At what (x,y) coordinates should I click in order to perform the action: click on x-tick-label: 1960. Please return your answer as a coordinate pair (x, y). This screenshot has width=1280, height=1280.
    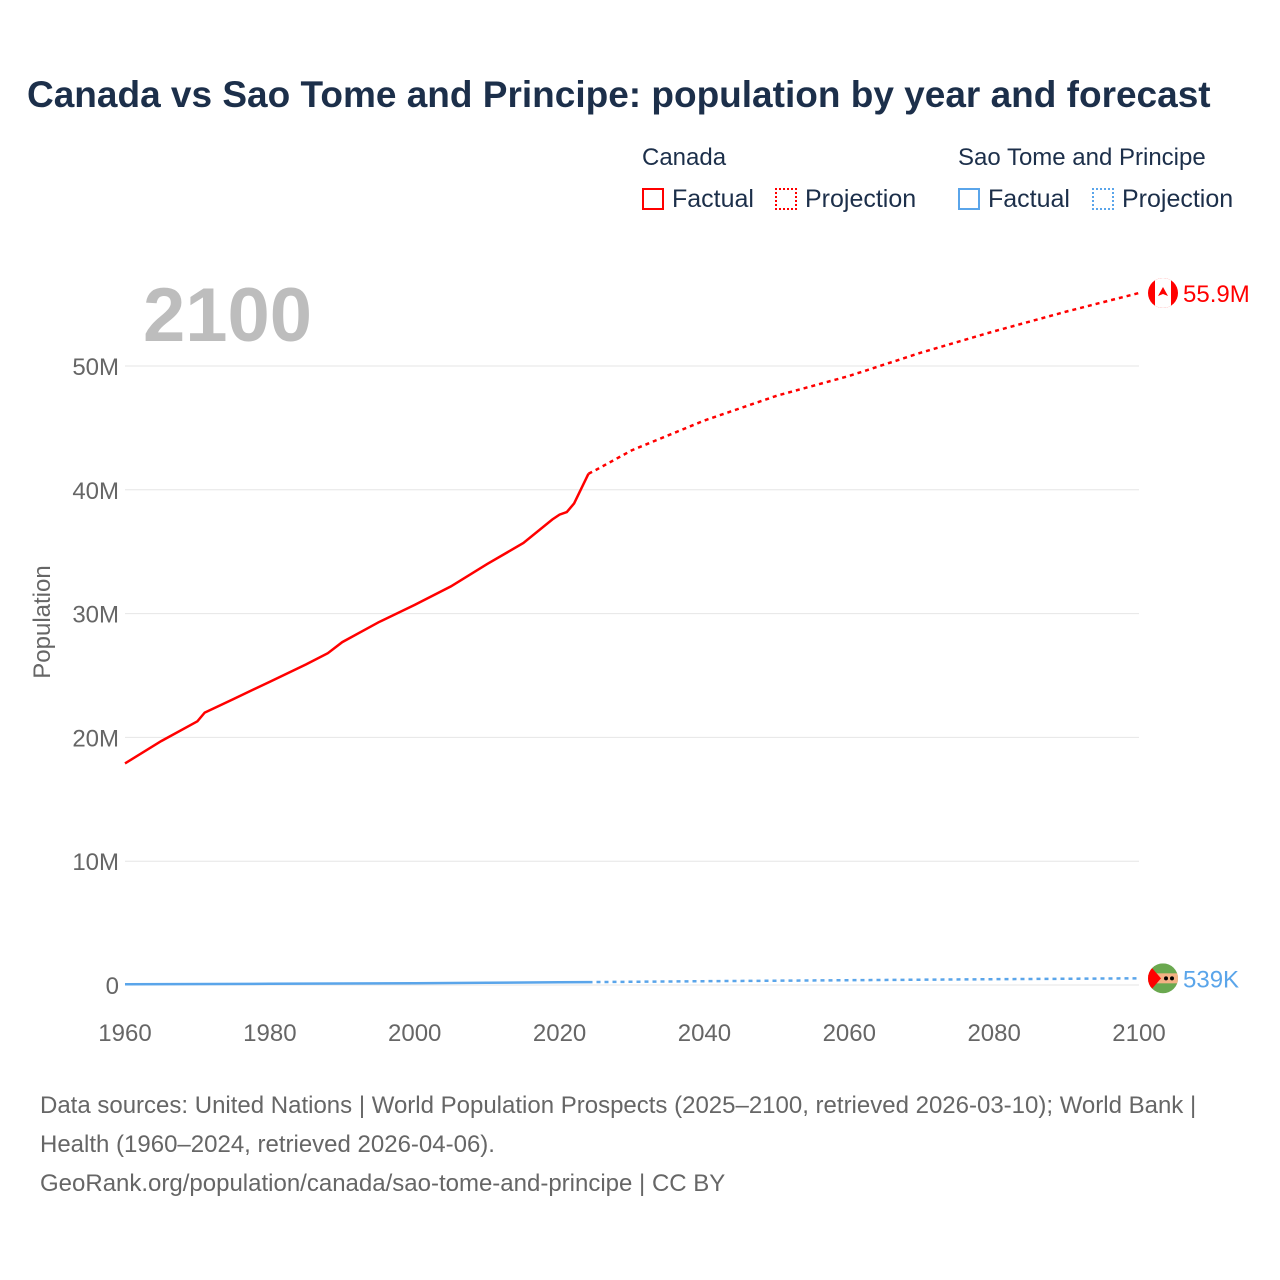
    Looking at the image, I should click on (124, 1033).